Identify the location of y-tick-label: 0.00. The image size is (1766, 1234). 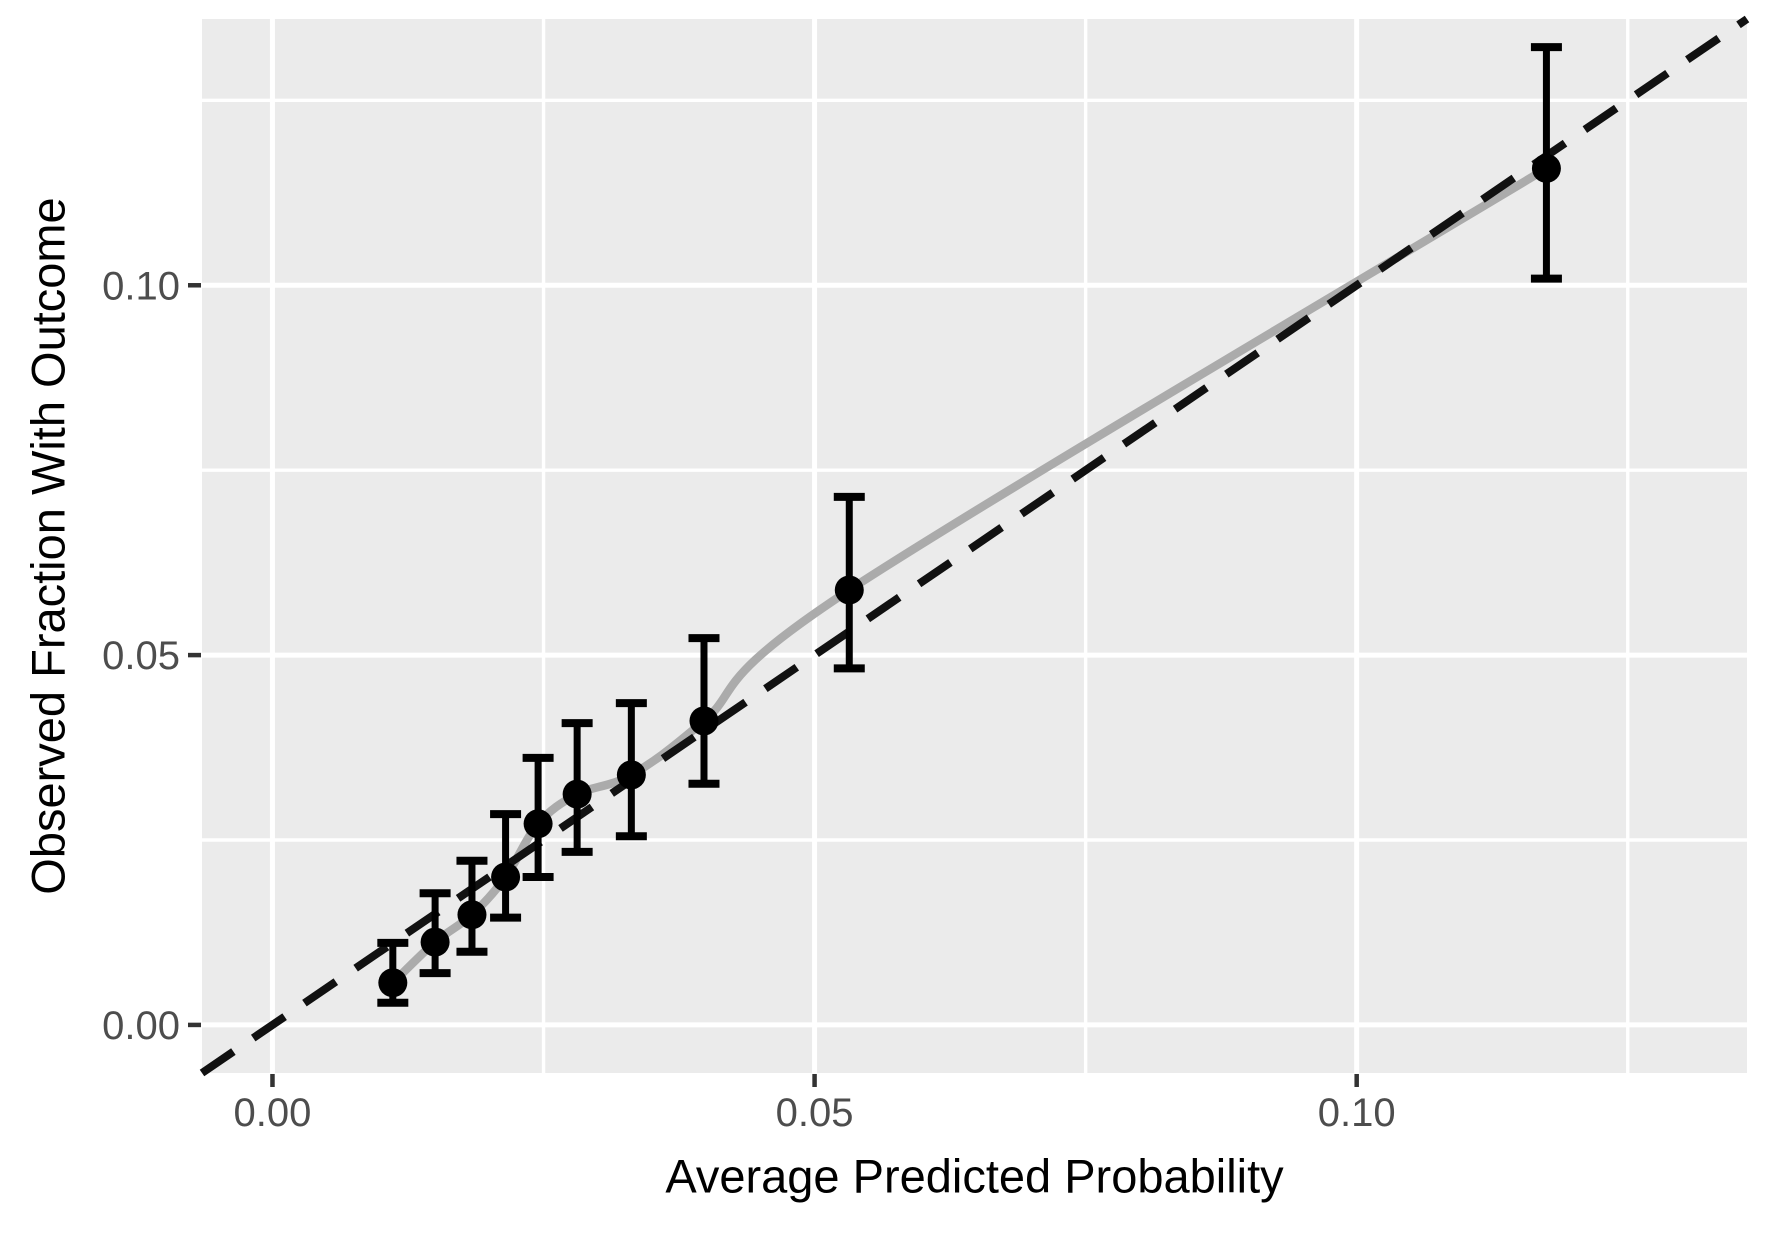
(141, 1026).